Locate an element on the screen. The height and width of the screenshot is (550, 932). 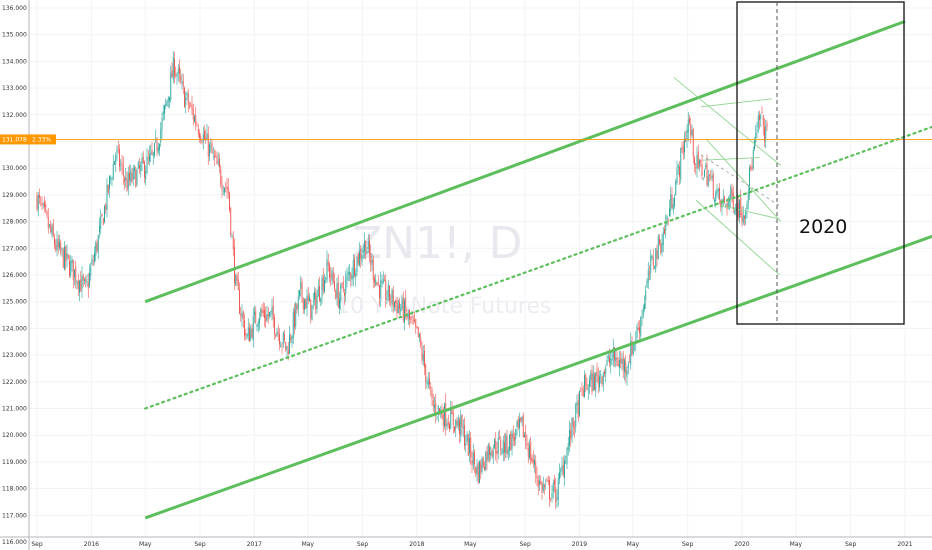
x-tick-label: 2017 is located at coordinates (254, 544).